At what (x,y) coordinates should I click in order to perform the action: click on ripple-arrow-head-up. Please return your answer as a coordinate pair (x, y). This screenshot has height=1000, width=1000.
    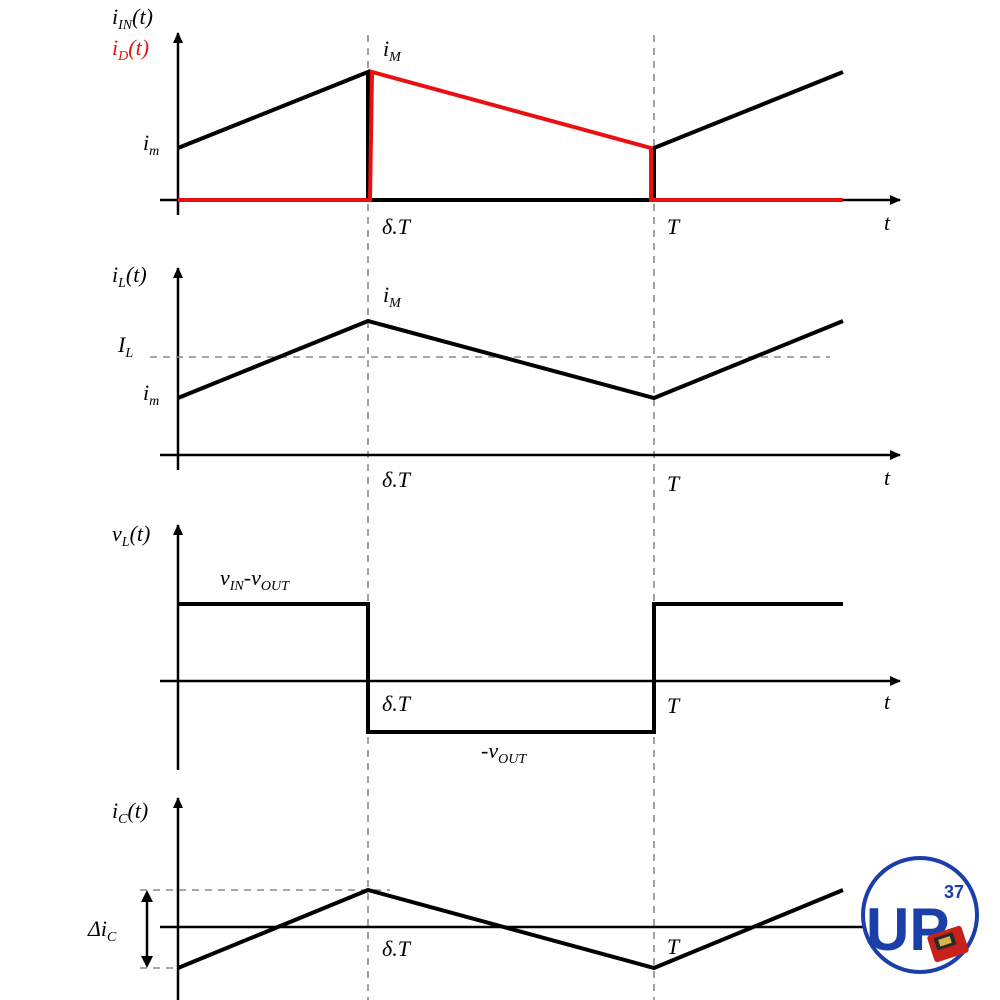
    Looking at the image, I should click on (147, 896).